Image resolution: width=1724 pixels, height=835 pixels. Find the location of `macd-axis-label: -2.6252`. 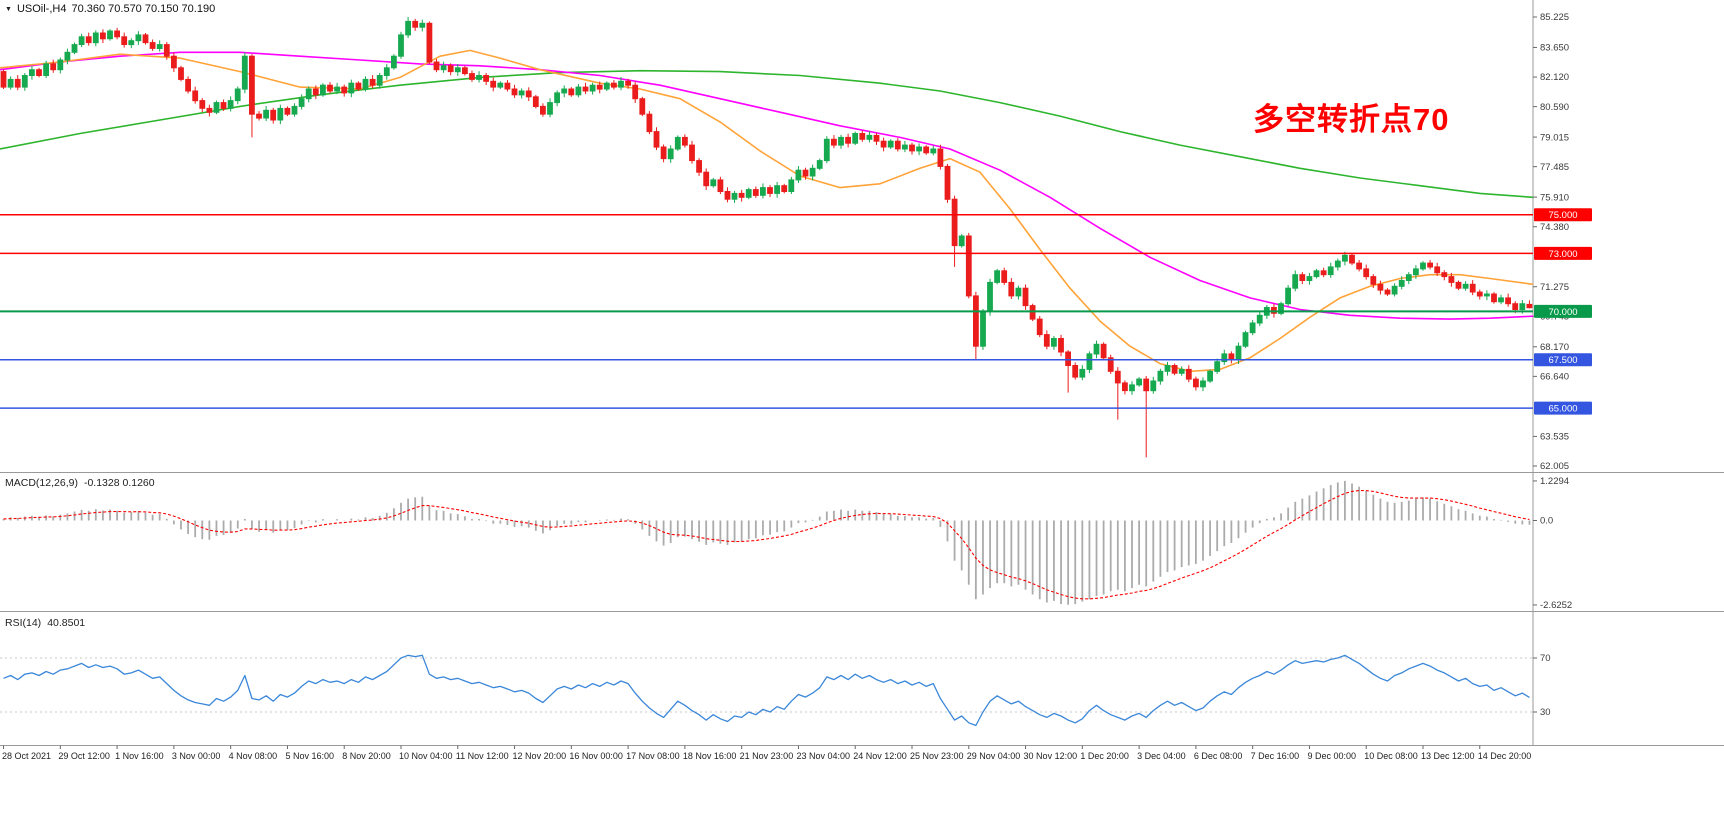

macd-axis-label: -2.6252 is located at coordinates (1556, 605).